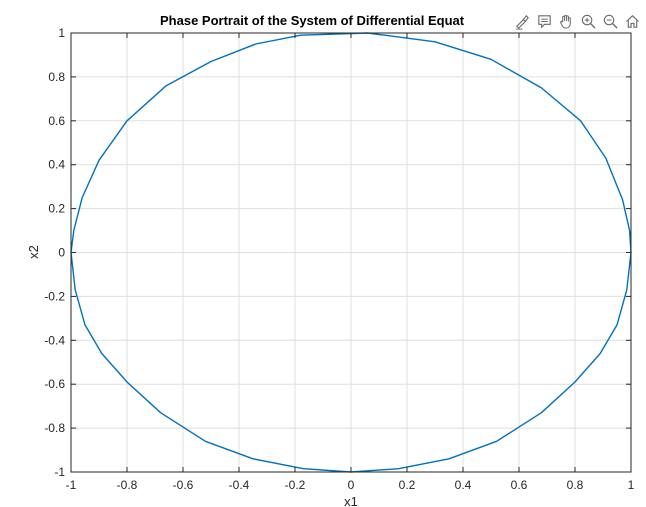  I want to click on x-tick-label: 0.6, so click(519, 485).